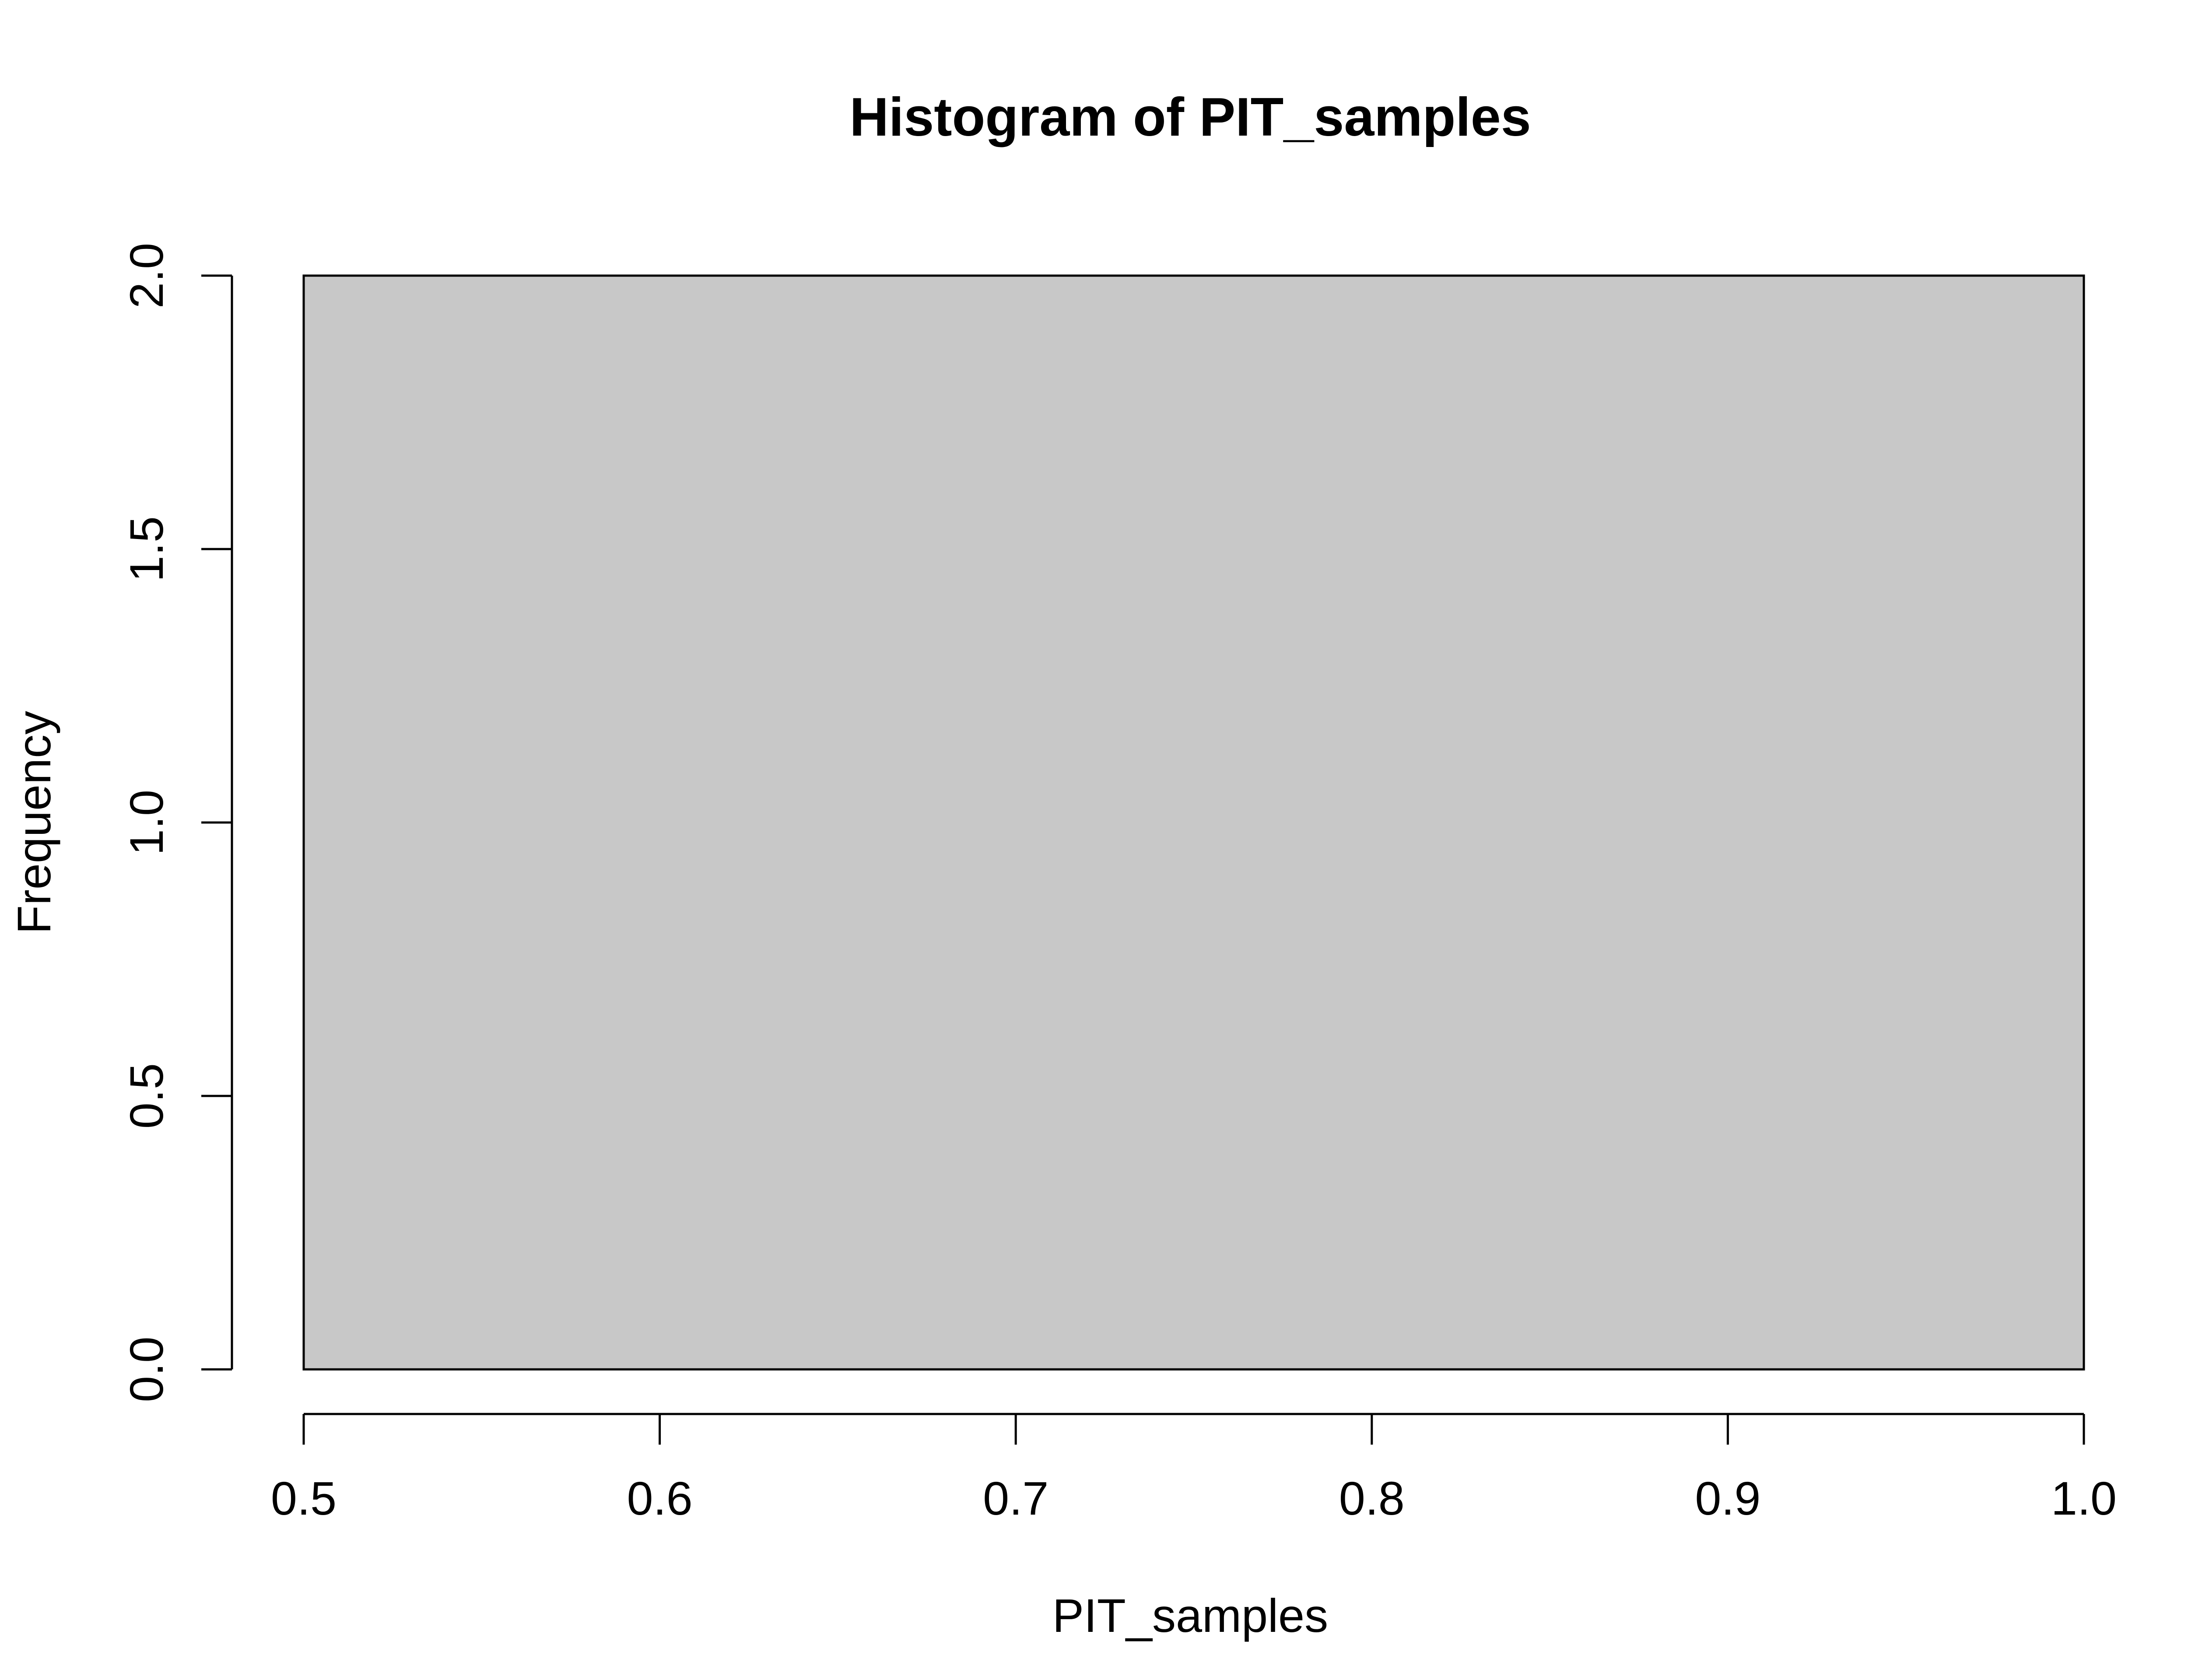 The width and height of the screenshot is (2188, 1680). I want to click on x-tick-label-3: 0.8, so click(1372, 1498).